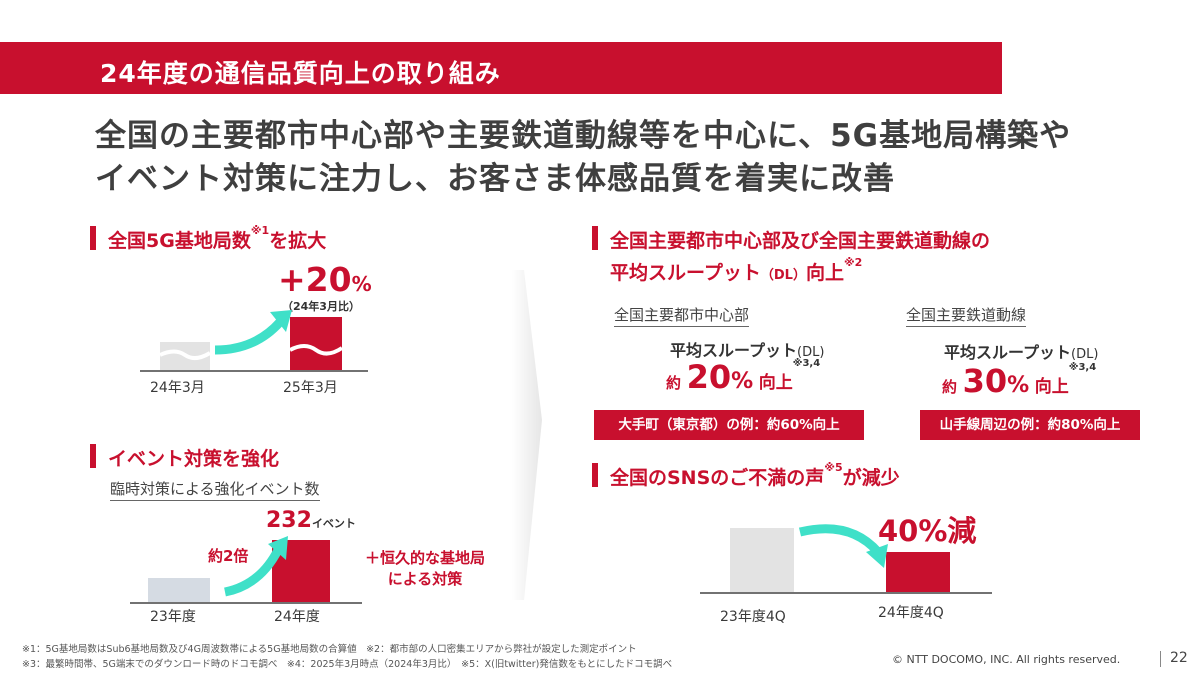 This screenshot has width=1200, height=675. What do you see at coordinates (753, 617) in the screenshot?
I see `tick-label-23-4q: 23年度4Q` at bounding box center [753, 617].